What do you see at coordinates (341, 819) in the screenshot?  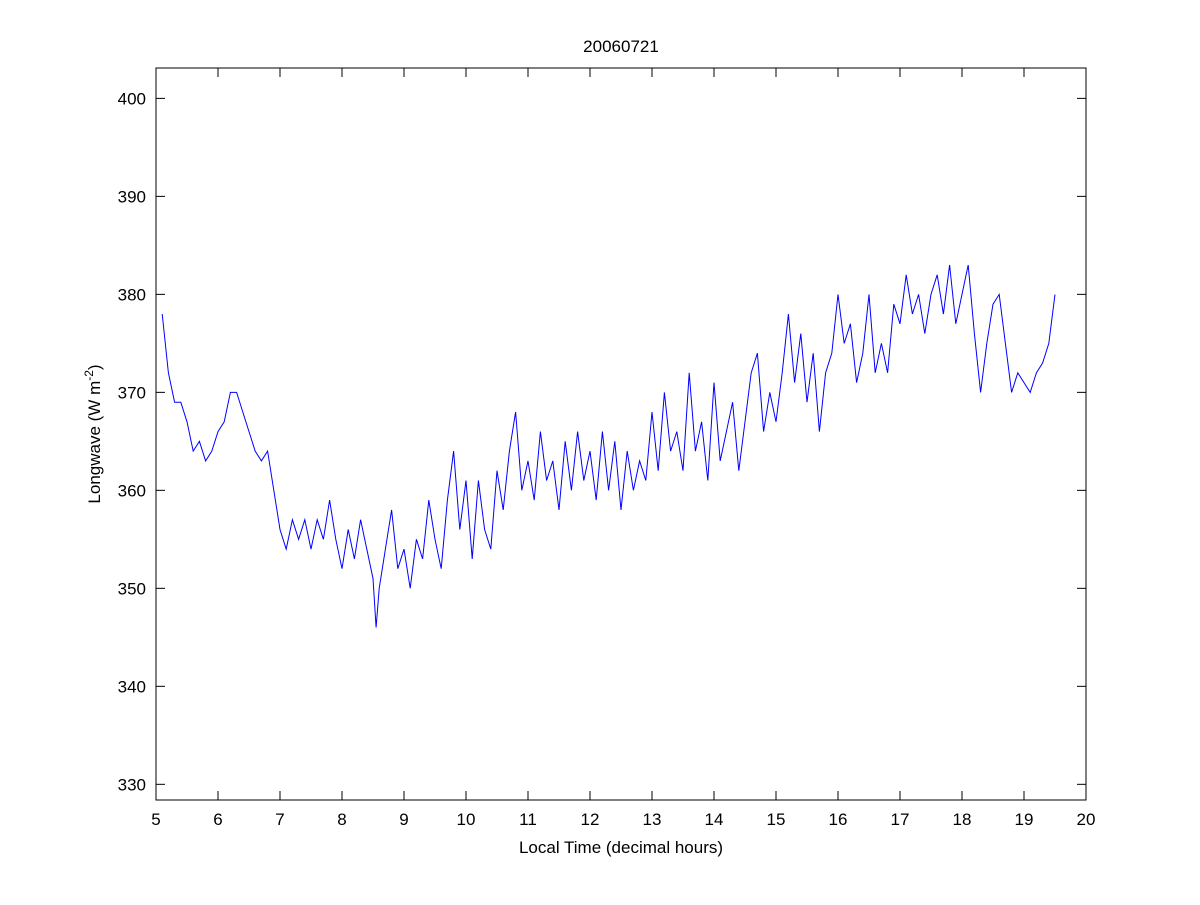 I see `x-tick-label: 8` at bounding box center [341, 819].